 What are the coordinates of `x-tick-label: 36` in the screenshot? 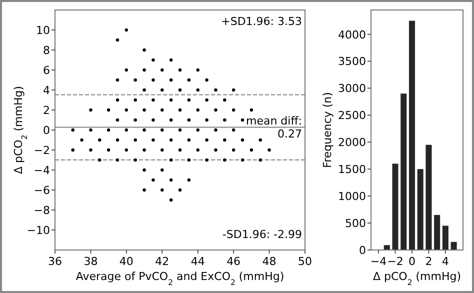 It's located at (55, 261).